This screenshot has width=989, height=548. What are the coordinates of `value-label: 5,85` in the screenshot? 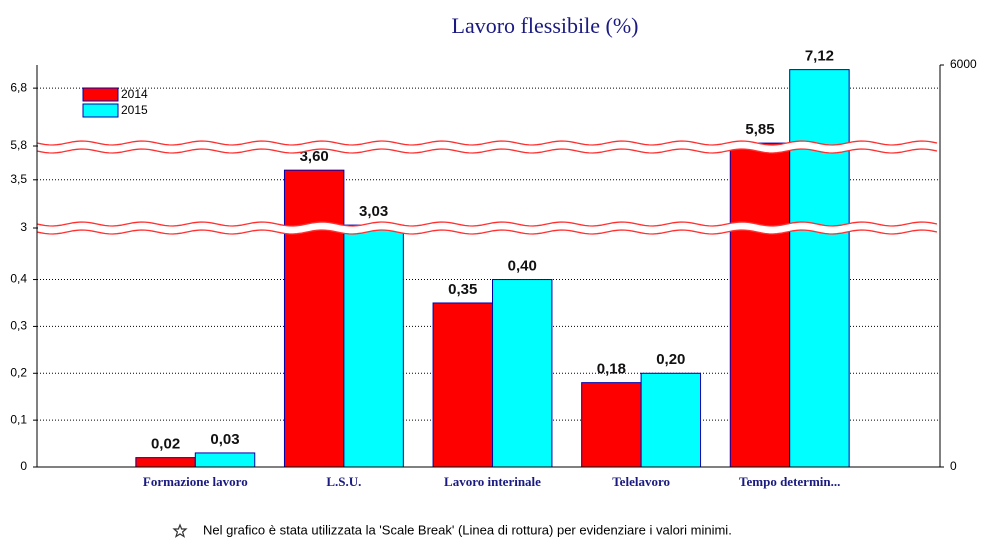 It's located at (759, 129).